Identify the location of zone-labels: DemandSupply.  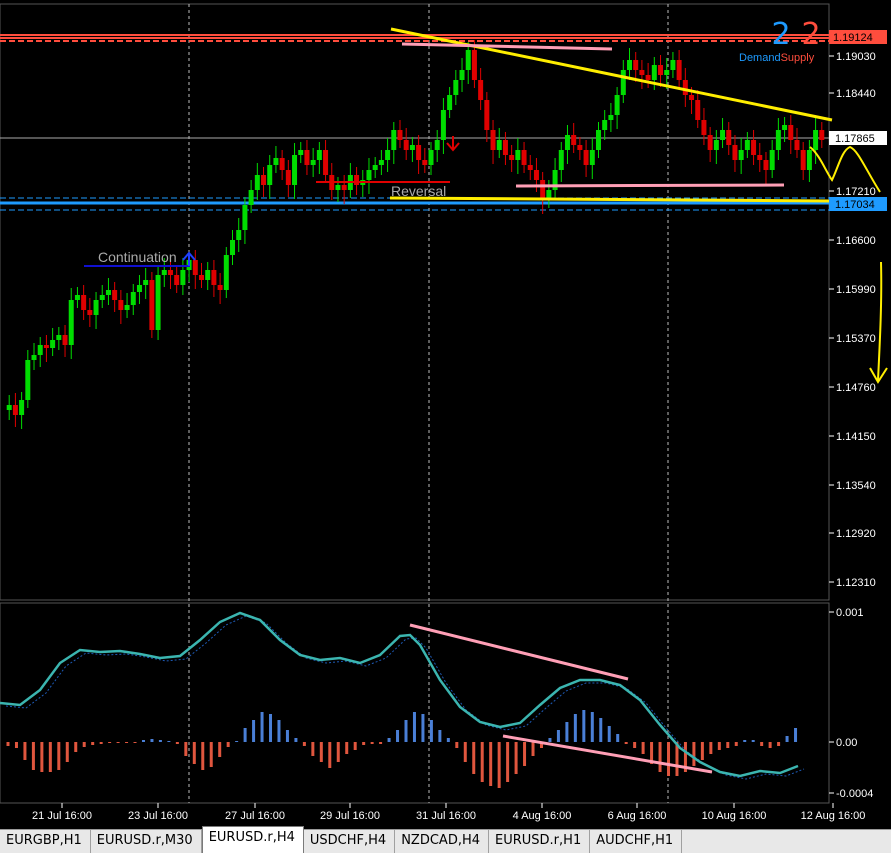
(776, 58).